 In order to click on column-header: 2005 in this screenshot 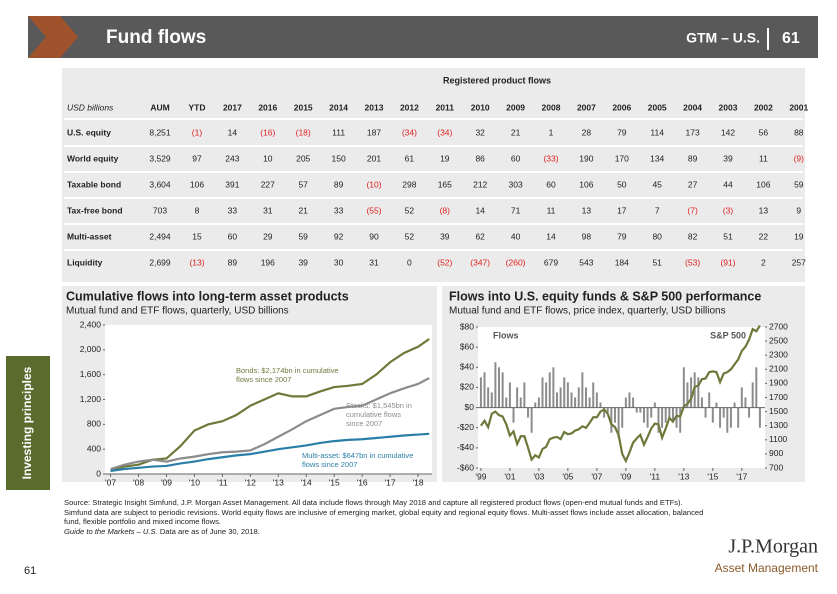, I will do `click(657, 107)`.